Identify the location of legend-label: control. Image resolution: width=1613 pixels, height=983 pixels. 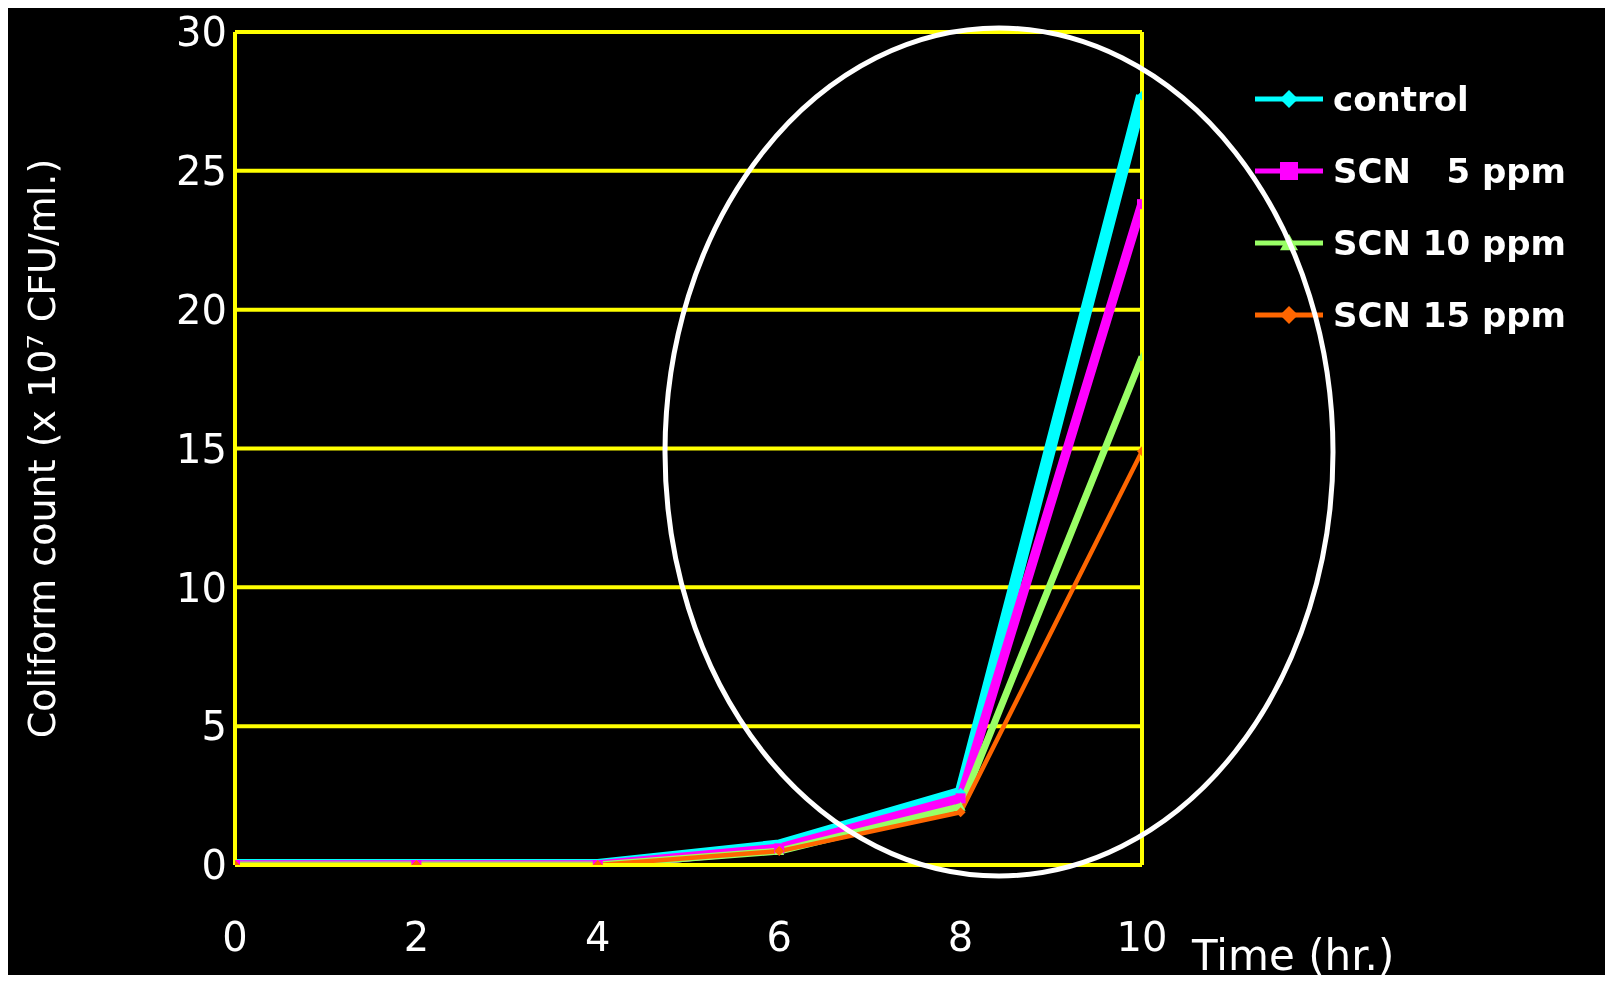
(1401, 99).